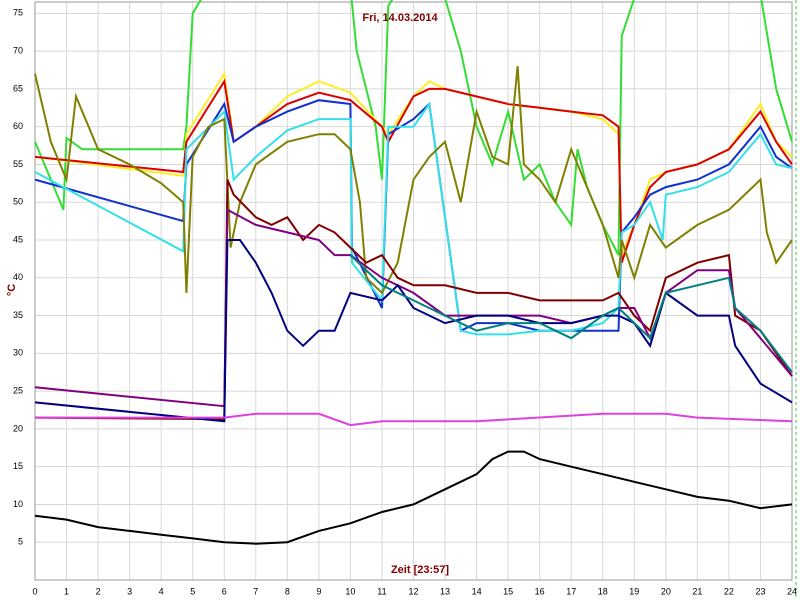  Describe the element at coordinates (18, 353) in the screenshot. I see `y-tick-label: 30` at that location.